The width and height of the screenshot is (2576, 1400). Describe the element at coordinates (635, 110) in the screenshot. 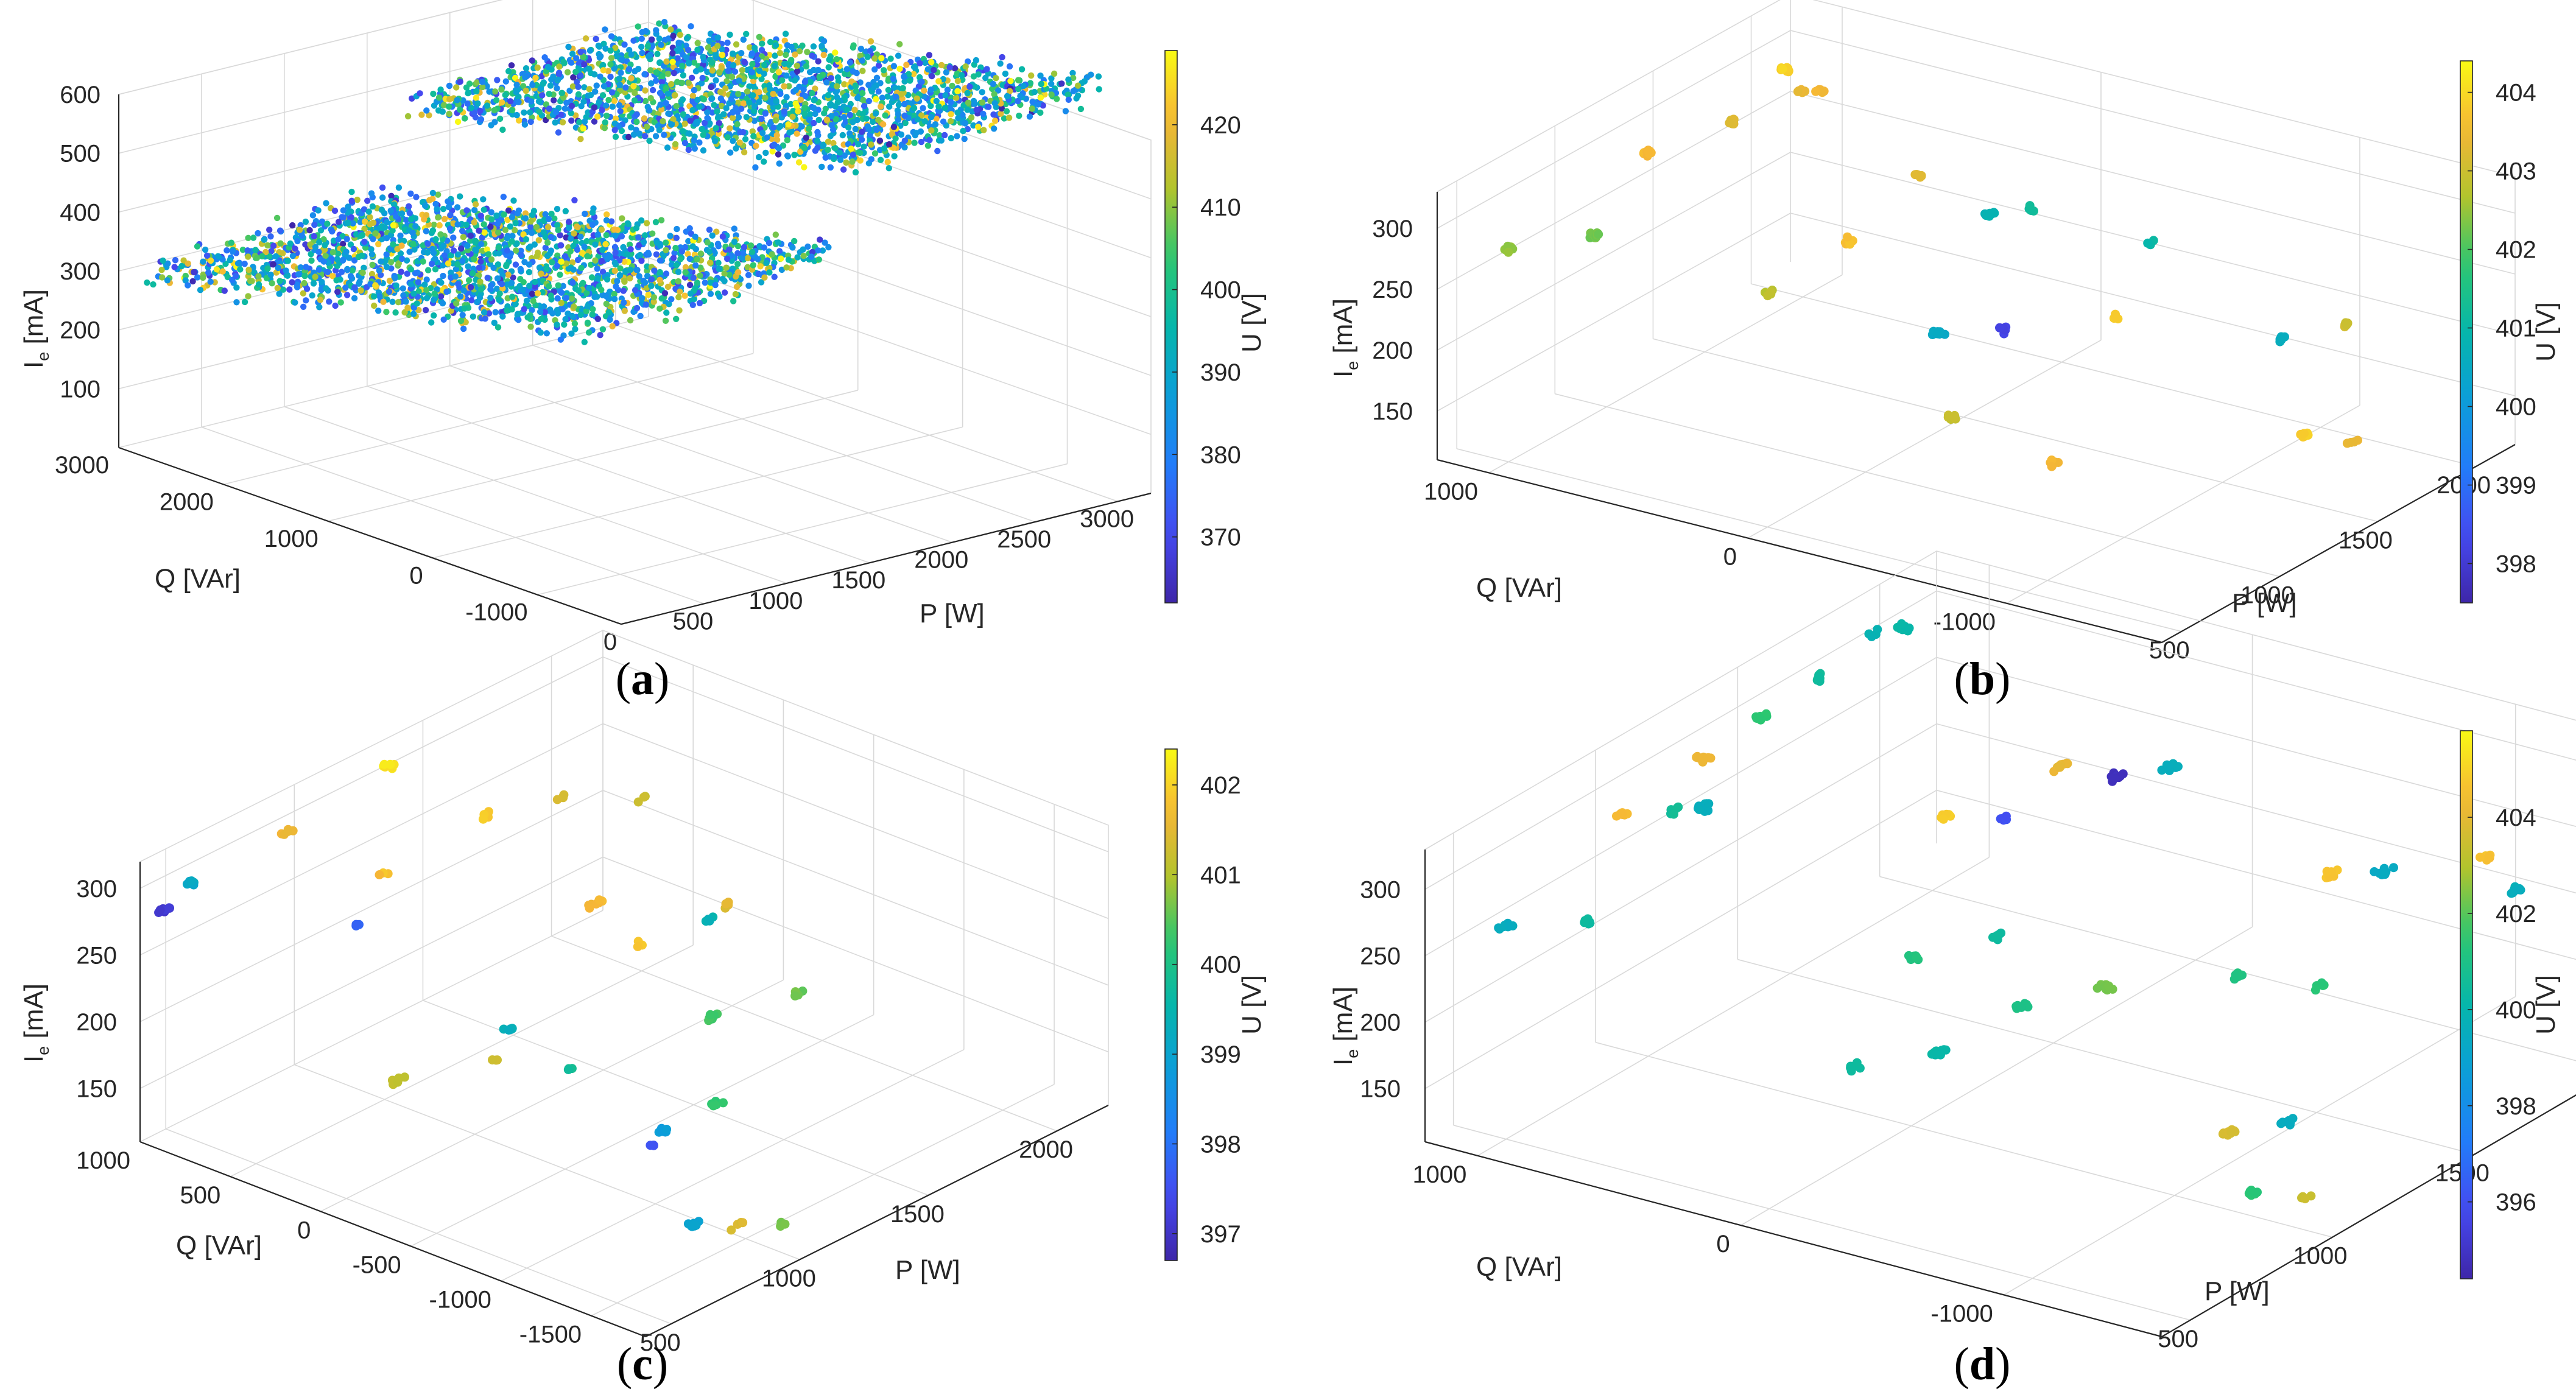

I see `grid-line-z` at that location.